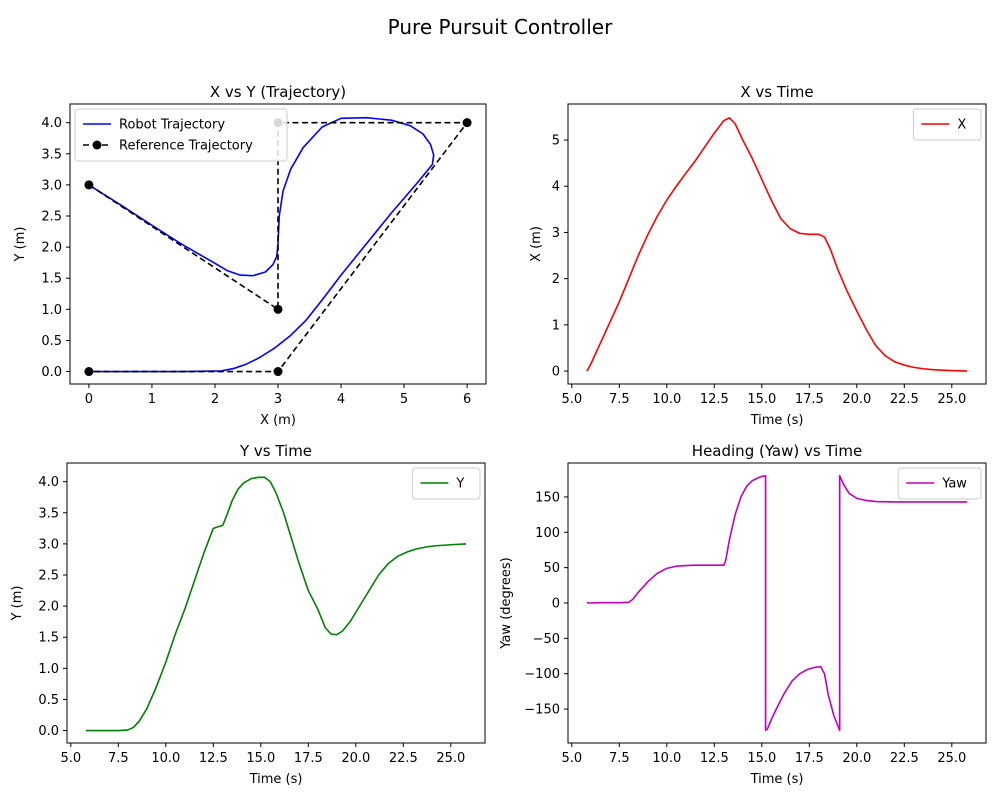 The height and width of the screenshot is (800, 1000). What do you see at coordinates (556, 233) in the screenshot?
I see `y-tick-label: 3` at bounding box center [556, 233].